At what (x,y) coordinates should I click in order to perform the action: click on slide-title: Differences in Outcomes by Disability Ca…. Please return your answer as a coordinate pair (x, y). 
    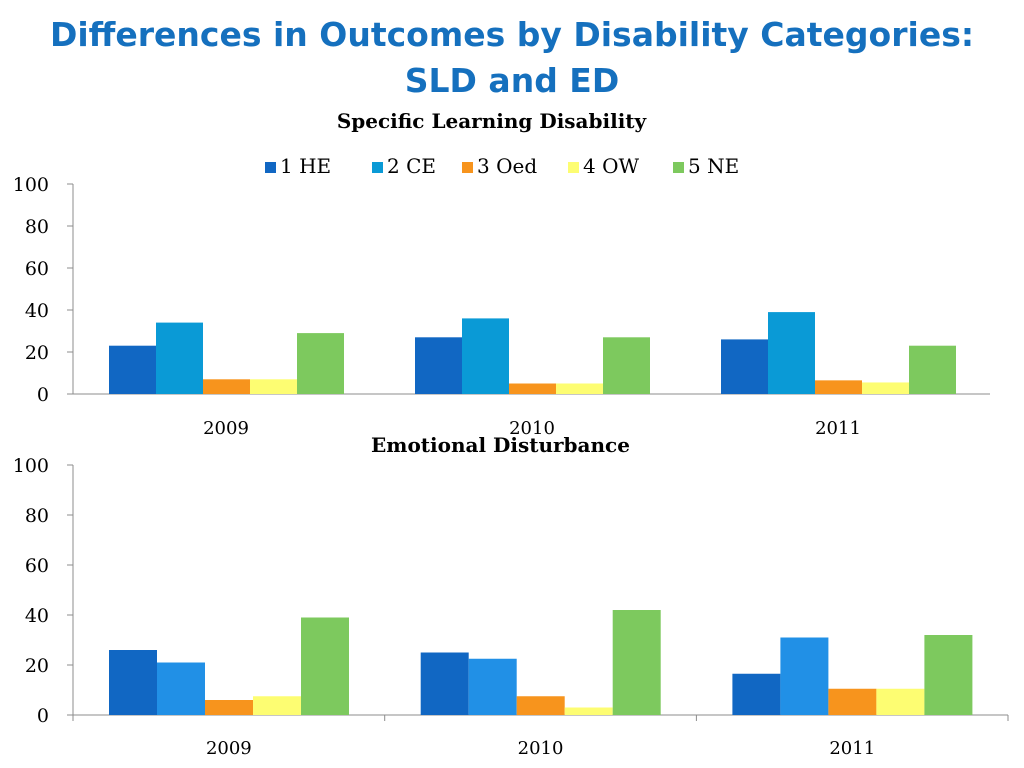
    Looking at the image, I should click on (512, 58).